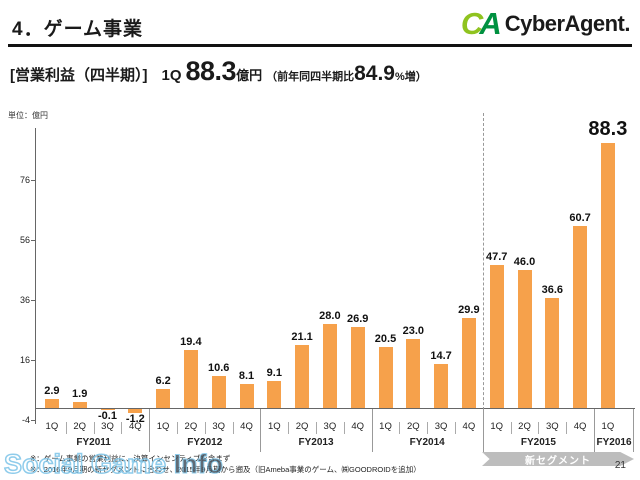 Image resolution: width=640 pixels, height=480 pixels. I want to click on kpi-label: [営業利益（四半期）], so click(79, 75).